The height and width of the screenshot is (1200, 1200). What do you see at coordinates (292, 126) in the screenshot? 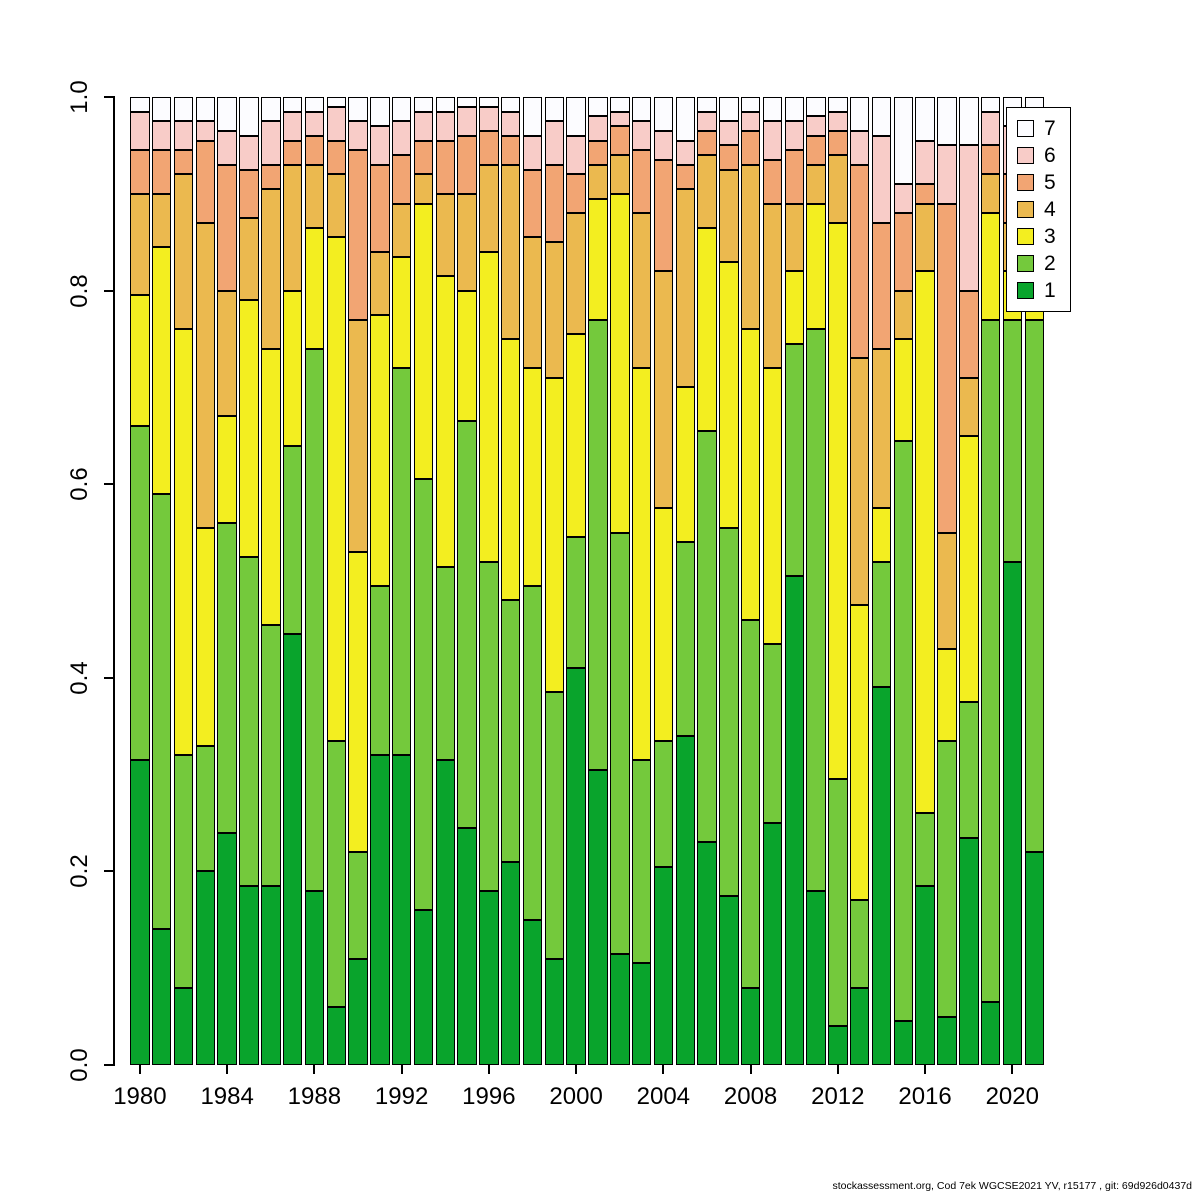
I see `bar-1987-age-6-segment` at bounding box center [292, 126].